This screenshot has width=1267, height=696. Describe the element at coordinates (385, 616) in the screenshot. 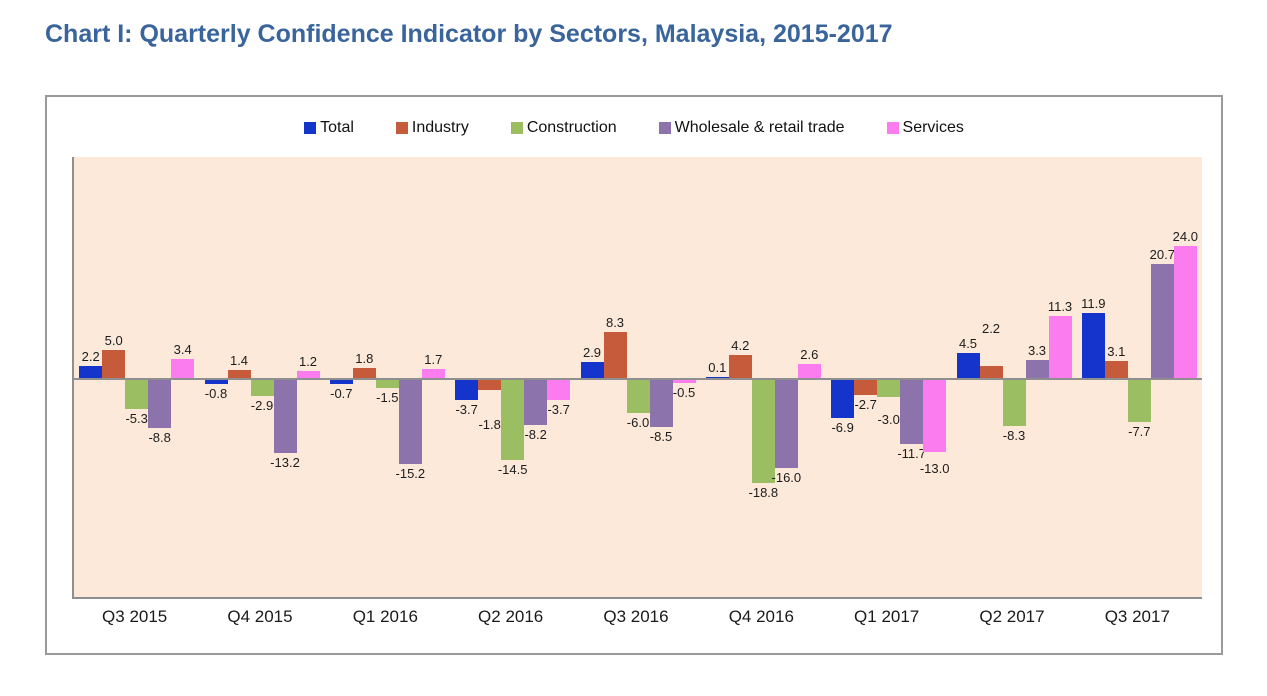

I see `x-axis-label: Q1 2016` at that location.